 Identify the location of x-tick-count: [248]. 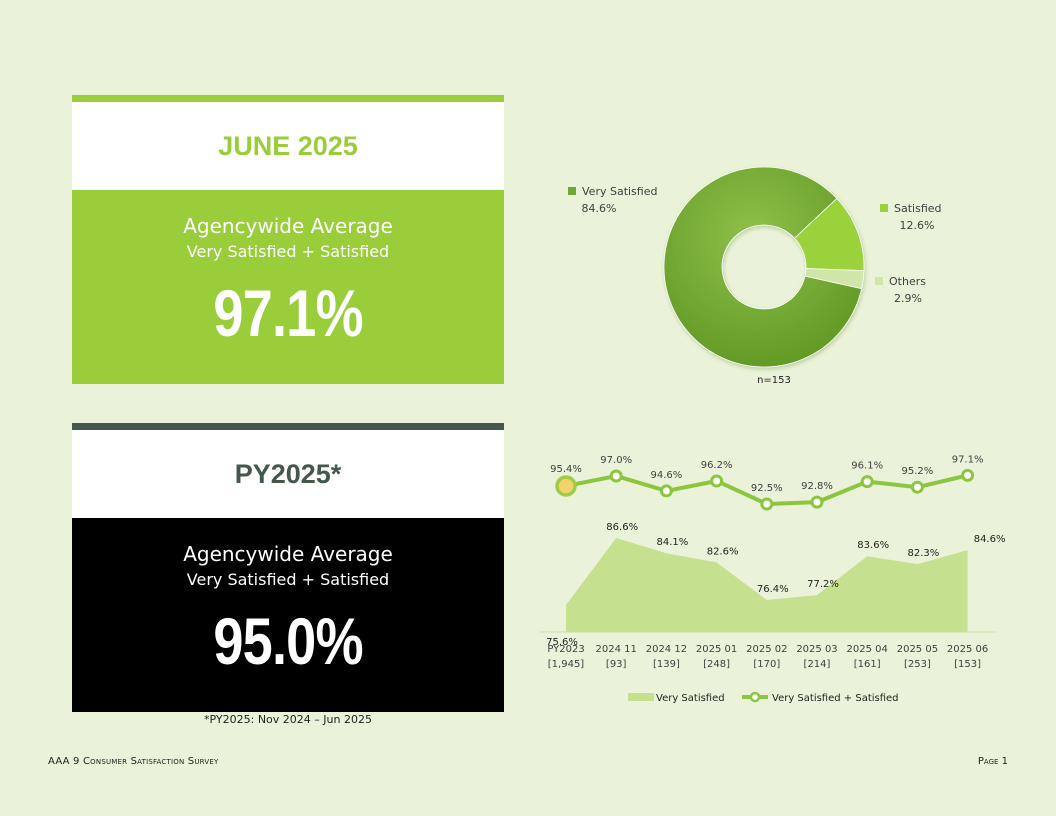
(716, 664).